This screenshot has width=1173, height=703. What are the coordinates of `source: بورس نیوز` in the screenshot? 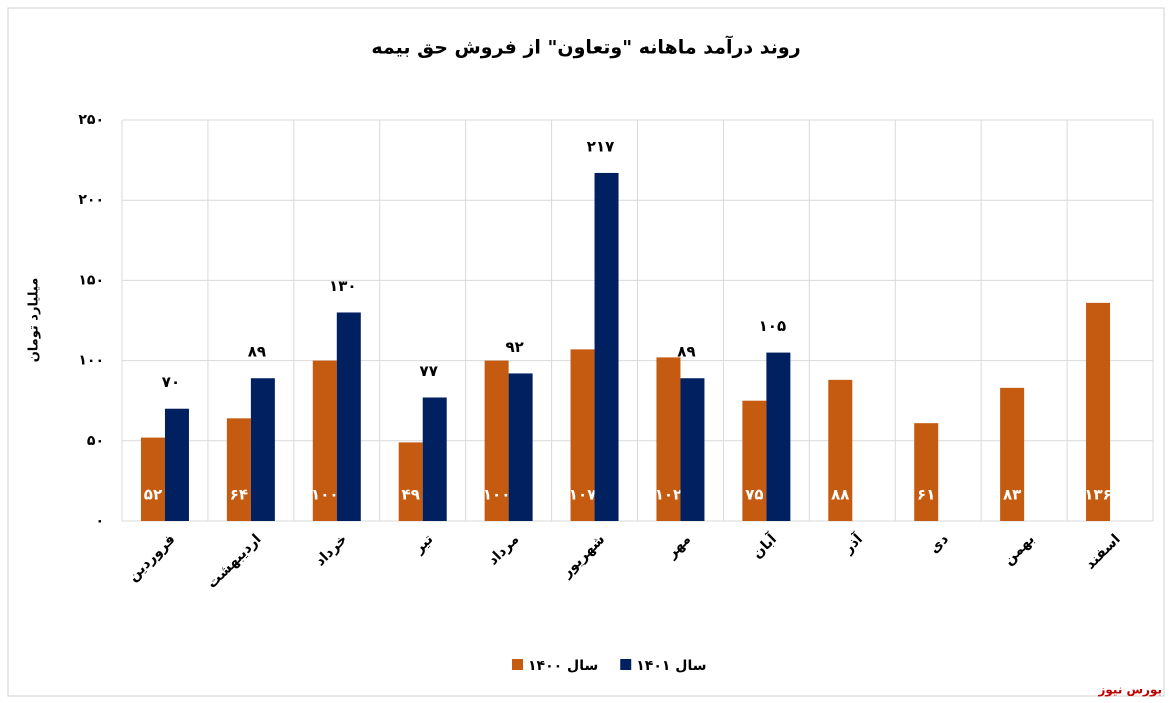 It's located at (1129, 690).